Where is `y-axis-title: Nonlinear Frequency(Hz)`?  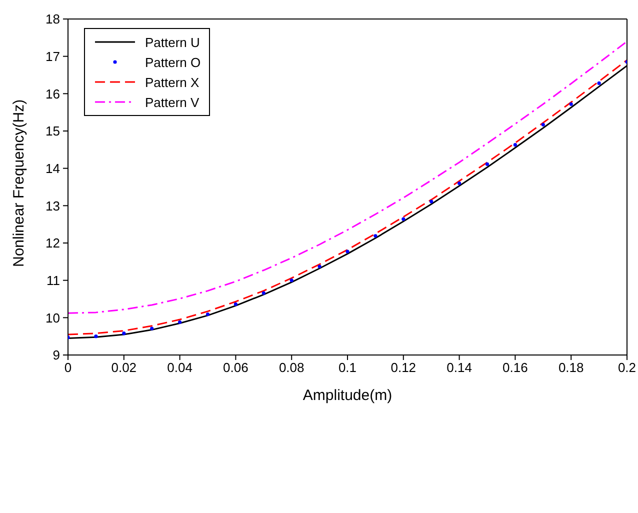
y-axis-title: Nonlinear Frequency(Hz) is located at coordinates (19, 183).